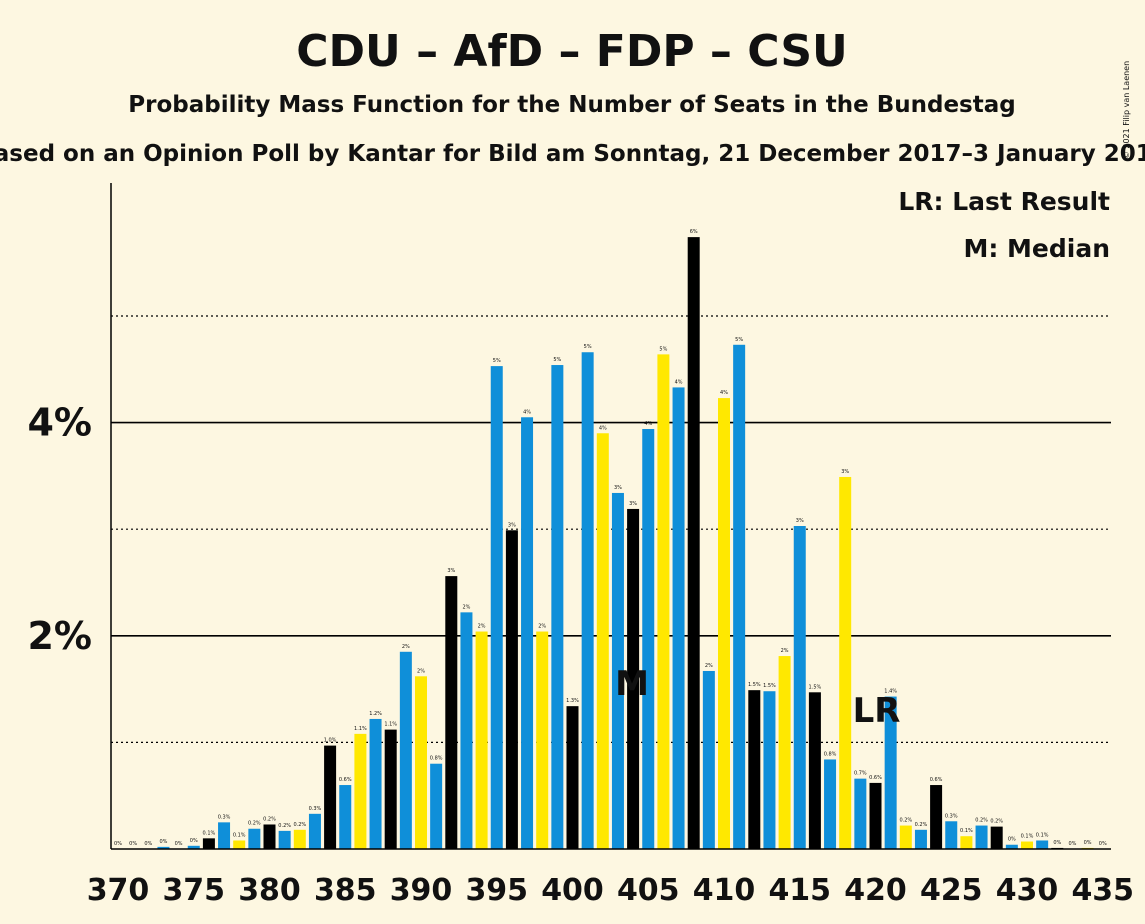 Image resolution: width=1145 pixels, height=924 pixels. I want to click on bar-label: 1.4%, so click(890, 692).